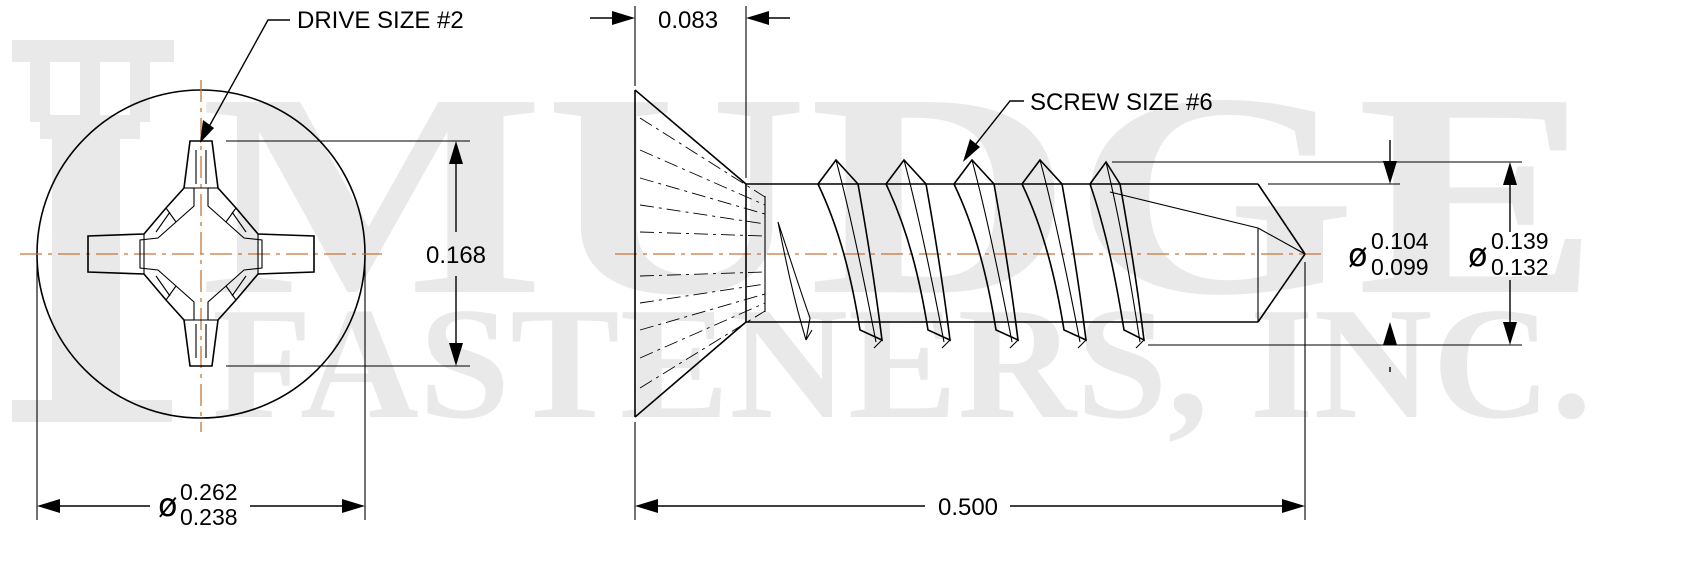  I want to click on major-dia-symbol: ø, so click(1478, 255).